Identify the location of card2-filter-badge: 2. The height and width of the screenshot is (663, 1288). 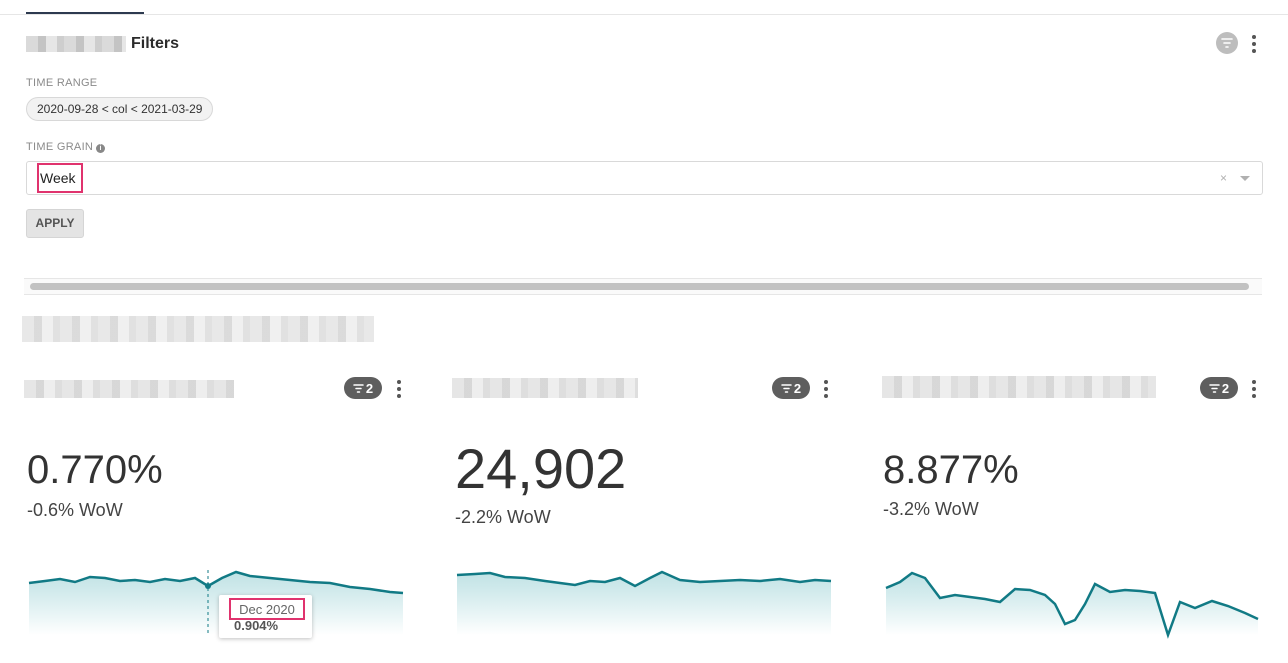
(791, 388).